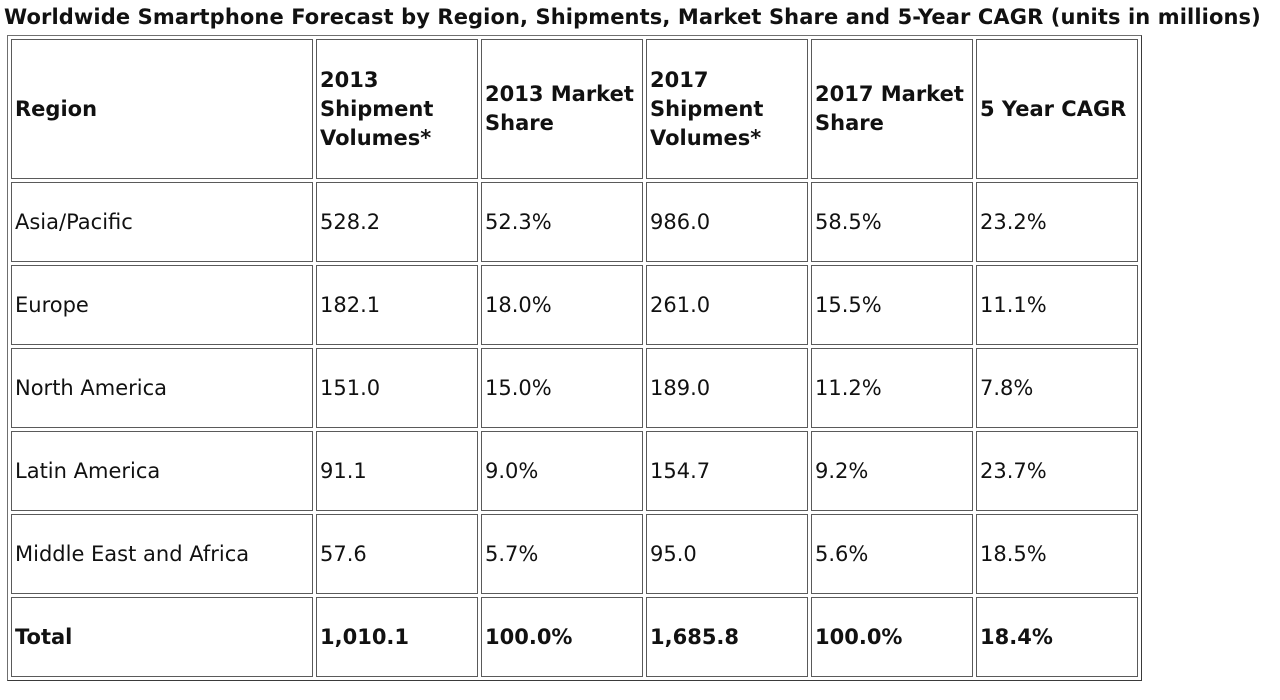 The image size is (1280, 700). I want to click on cell-cagr: 18.5%, so click(1057, 554).